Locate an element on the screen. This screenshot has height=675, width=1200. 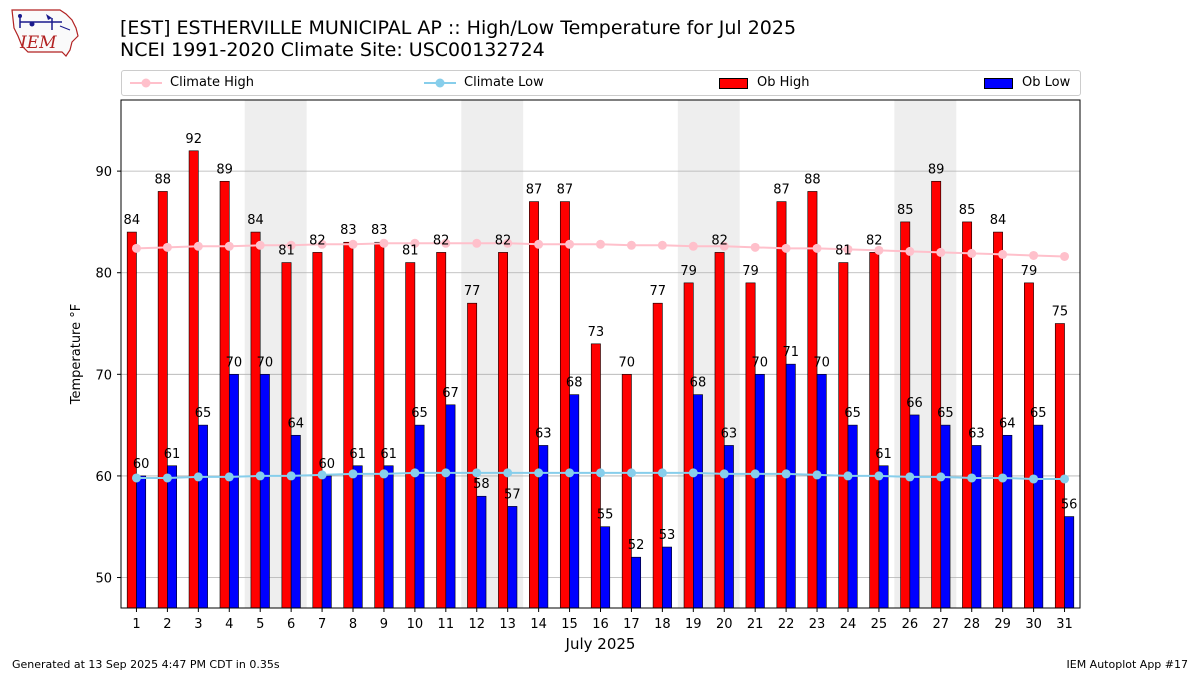
legend-ob-high: Ob High is located at coordinates (764, 82).